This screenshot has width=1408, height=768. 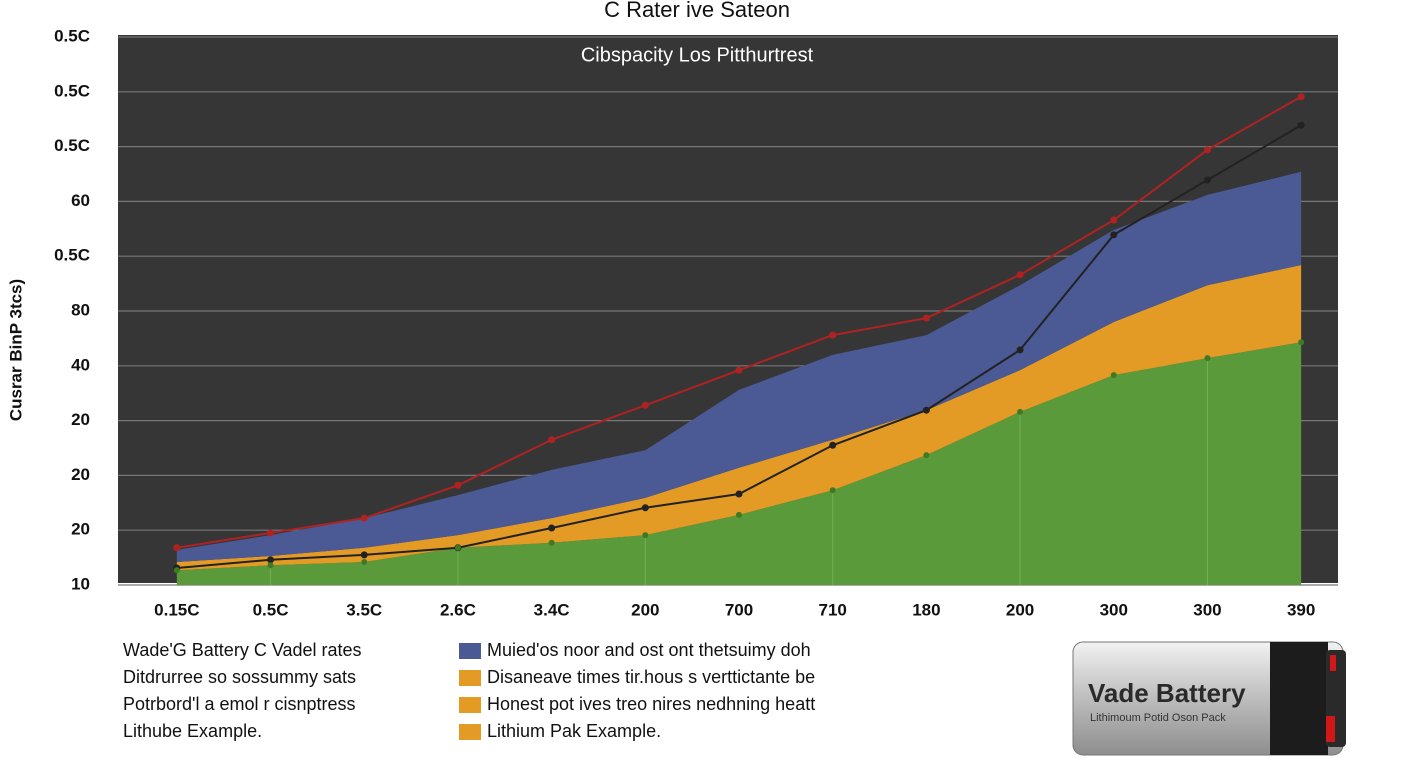 I want to click on y-tick-label: 60, so click(x=80, y=200).